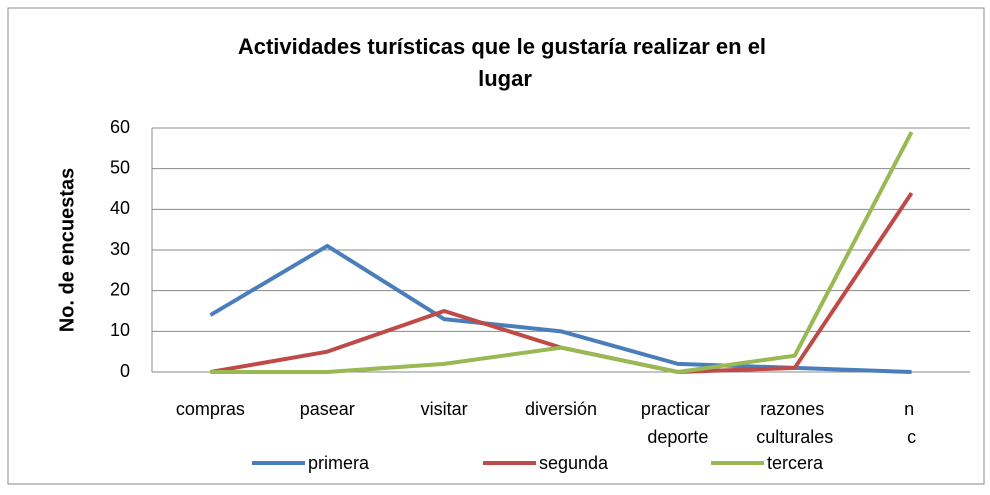  Describe the element at coordinates (120, 208) in the screenshot. I see `y-tick-label: 40` at that location.